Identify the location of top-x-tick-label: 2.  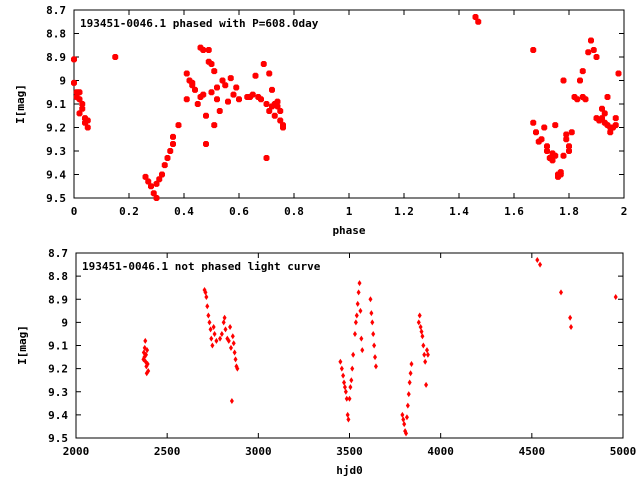
(624, 211).